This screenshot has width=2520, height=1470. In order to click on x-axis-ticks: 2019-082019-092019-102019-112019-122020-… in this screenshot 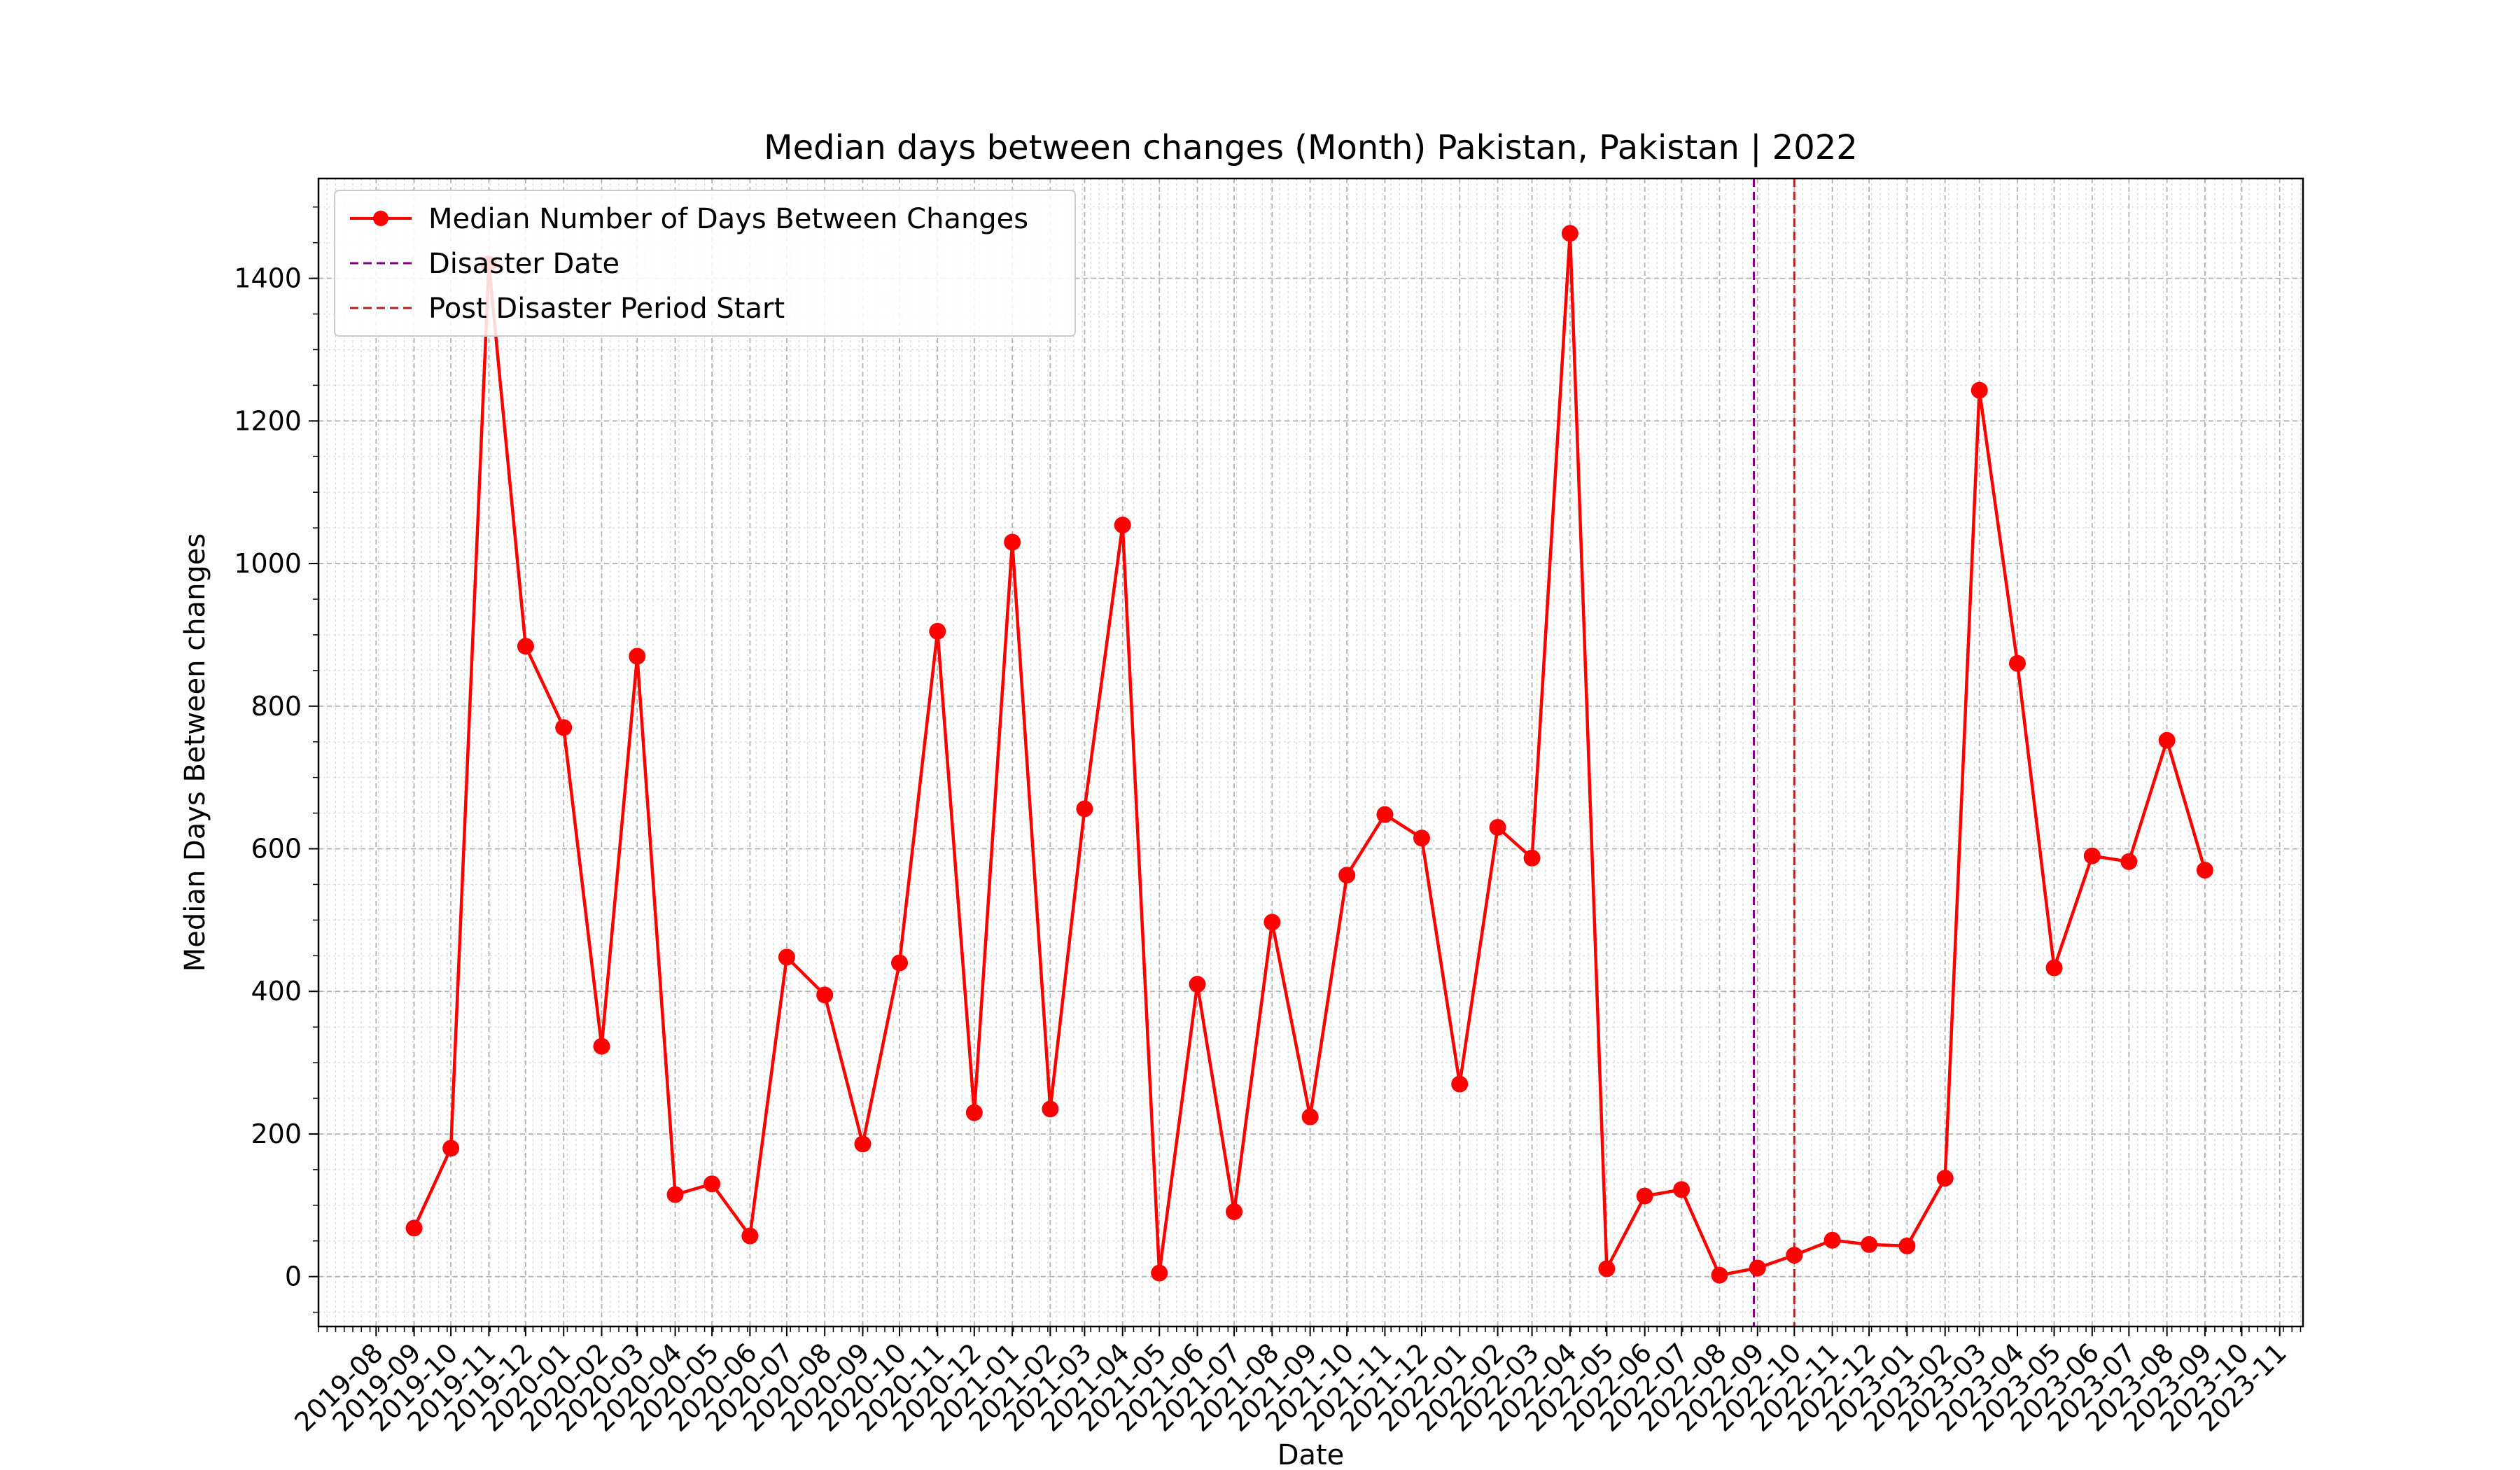, I will do `click(1295, 1382)`.